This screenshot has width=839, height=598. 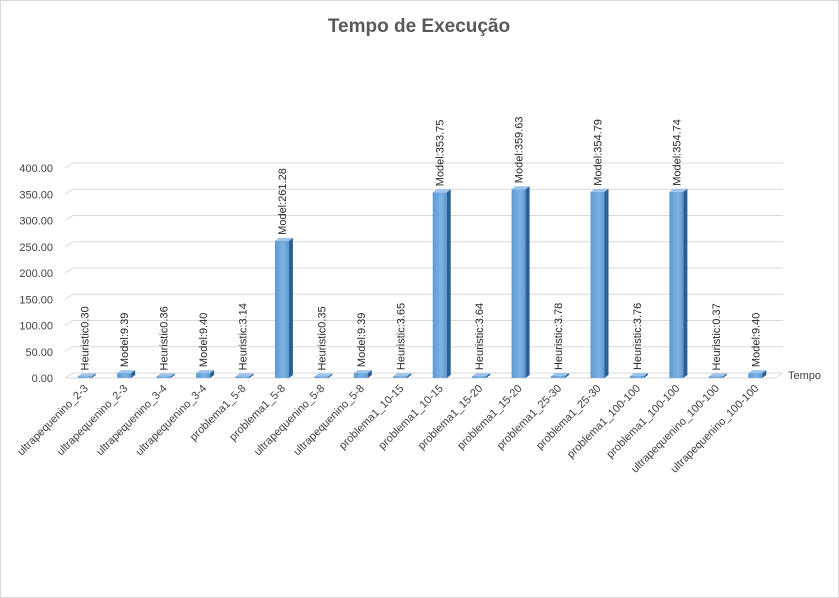 What do you see at coordinates (401, 336) in the screenshot?
I see `data-label: Heuristic:3.65` at bounding box center [401, 336].